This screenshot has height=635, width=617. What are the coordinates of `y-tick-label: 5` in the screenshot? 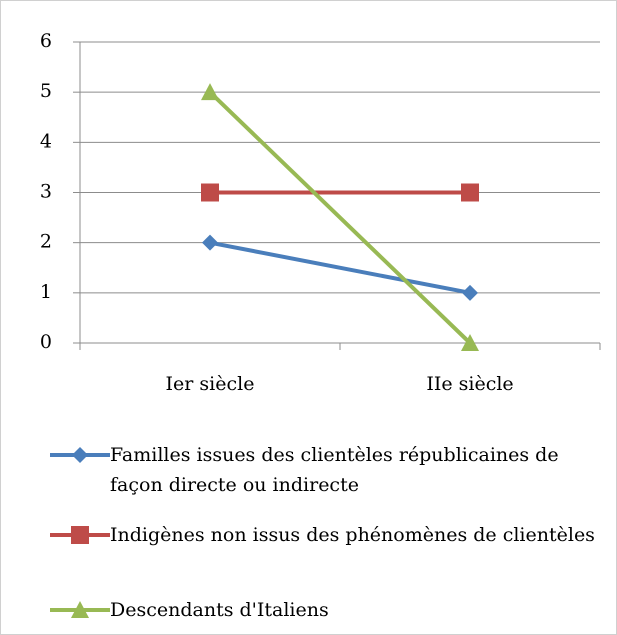 It's located at (46, 91).